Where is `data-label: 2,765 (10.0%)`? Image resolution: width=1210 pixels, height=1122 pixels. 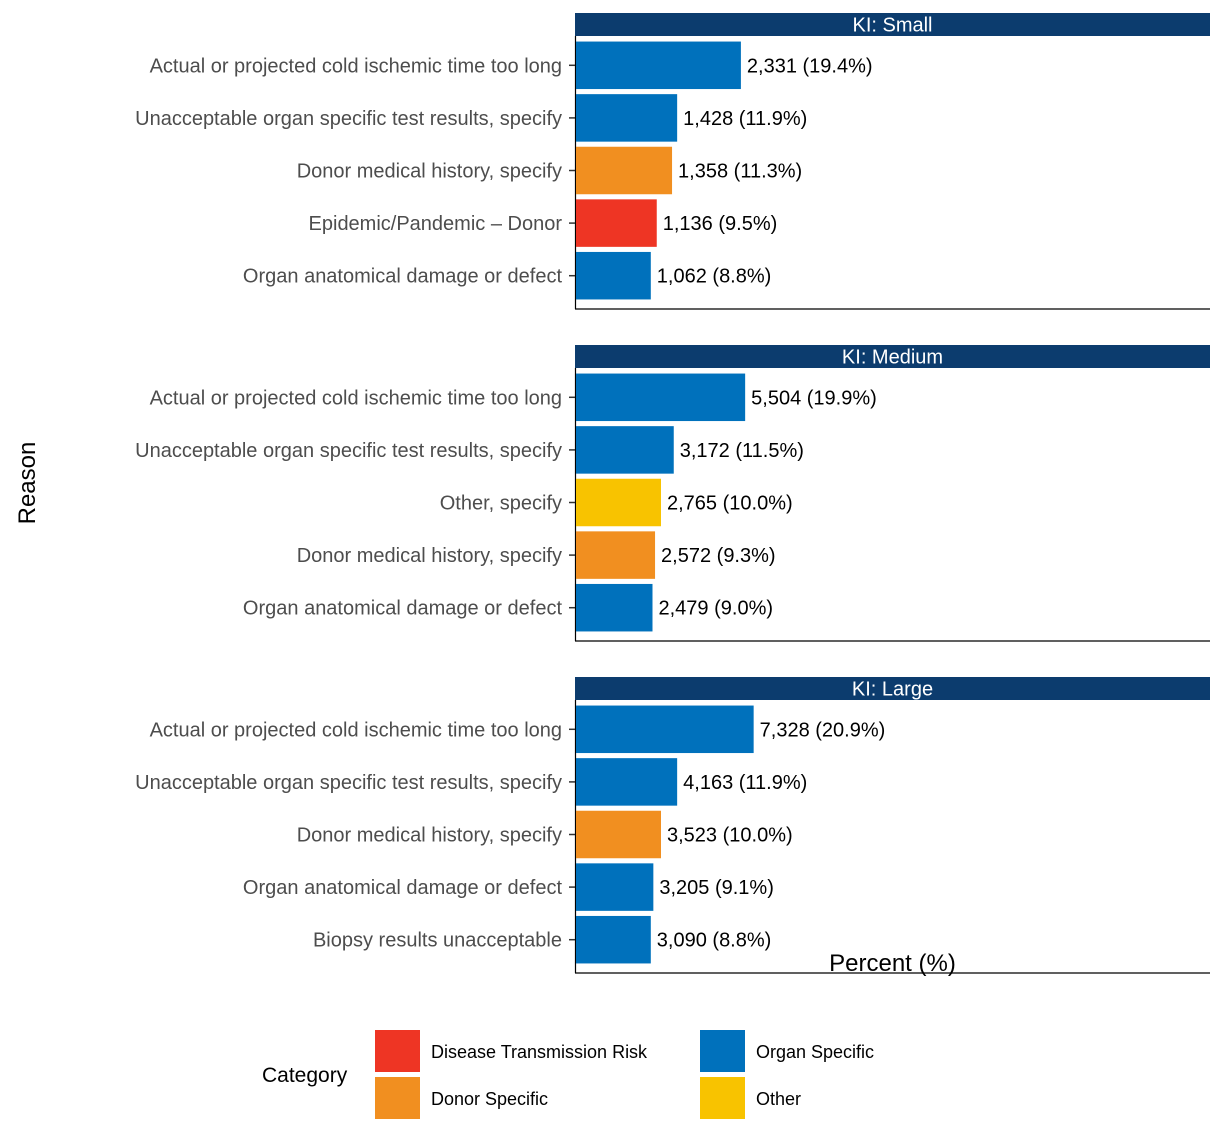 data-label: 2,765 (10.0%) is located at coordinates (730, 504).